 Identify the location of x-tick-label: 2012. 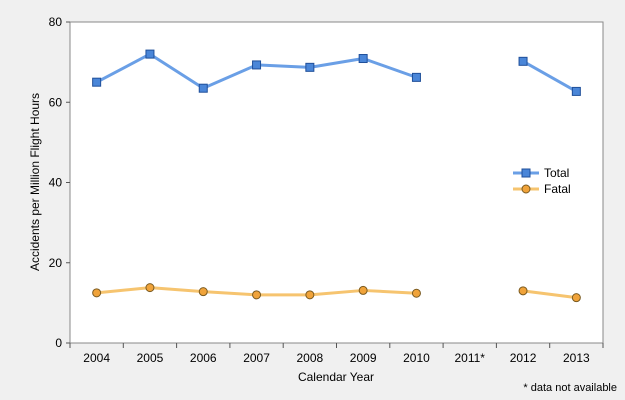
(523, 358).